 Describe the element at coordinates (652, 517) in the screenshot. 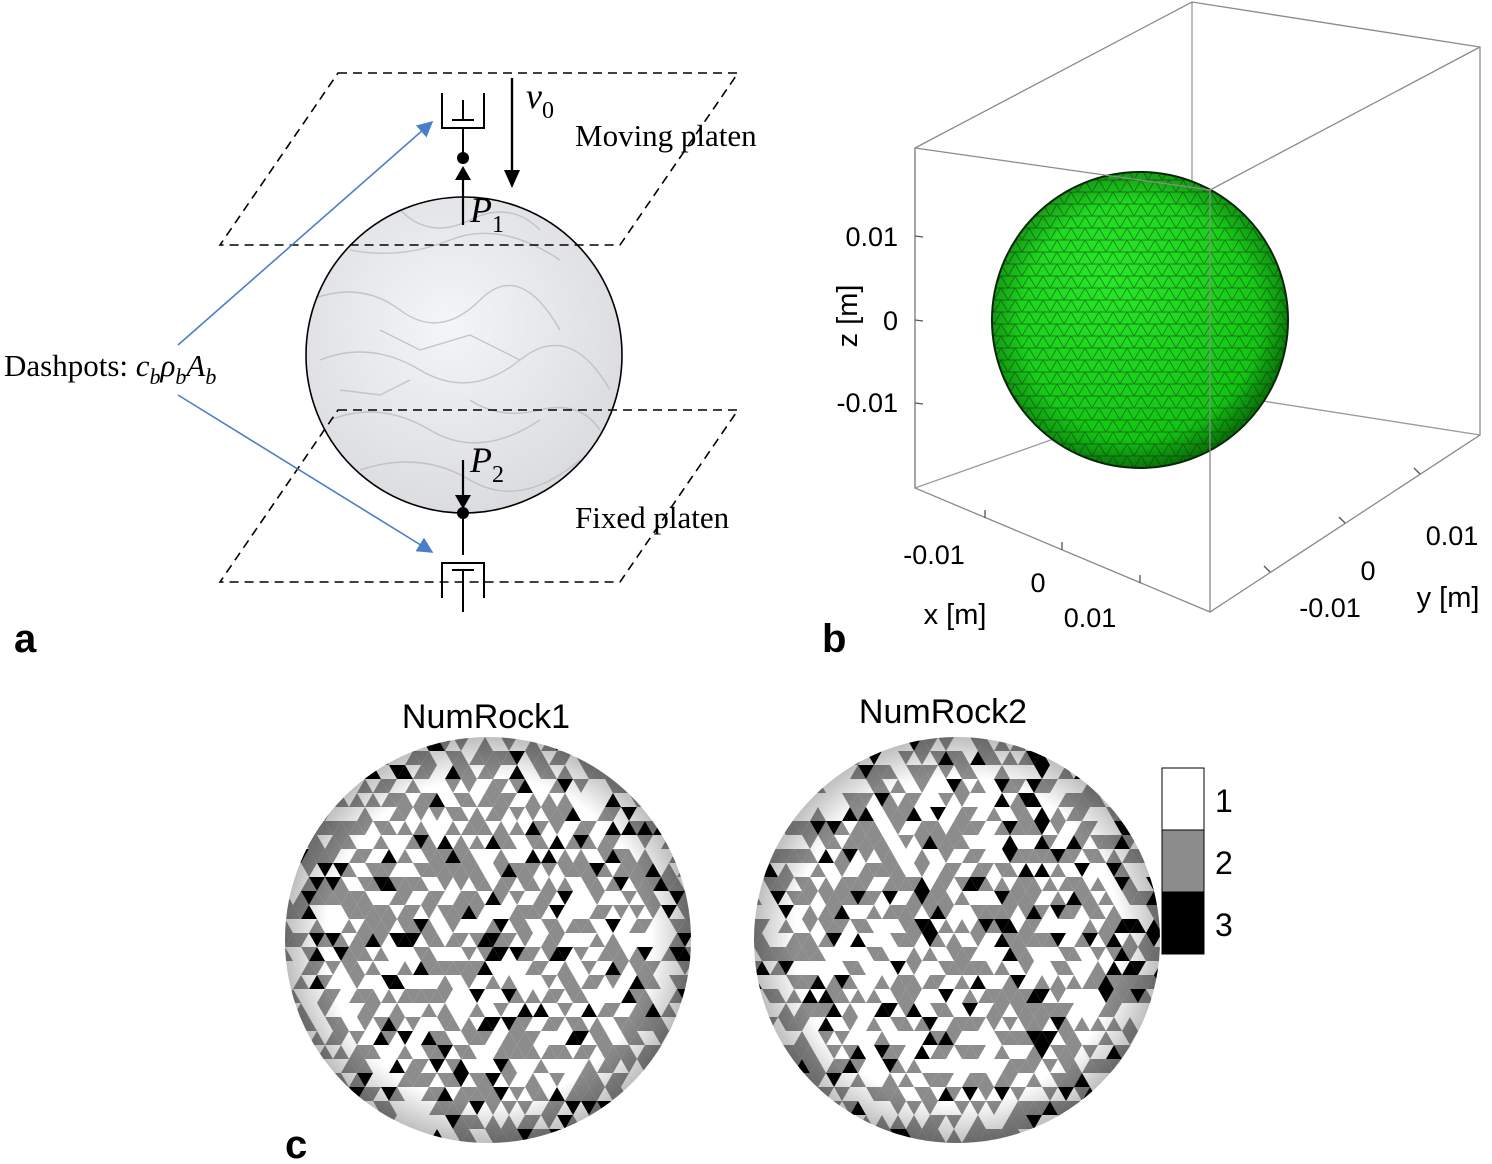

I see `fixed-platen-label: Fixed platen` at that location.